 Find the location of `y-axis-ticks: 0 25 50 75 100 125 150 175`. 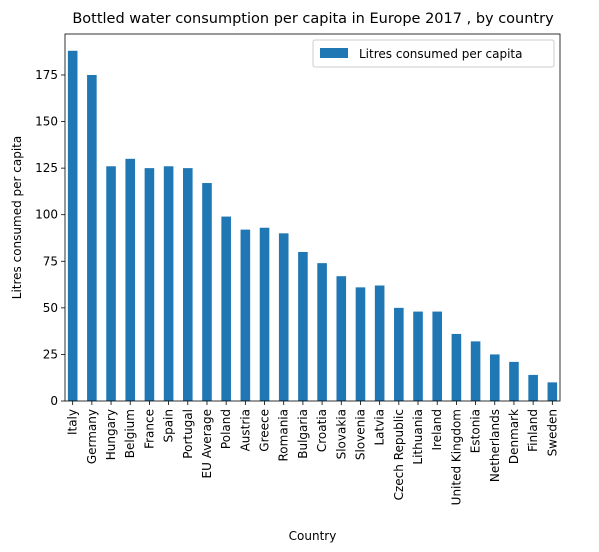

y-axis-ticks: 0 25 50 75 100 125 150 175 is located at coordinates (50, 238).